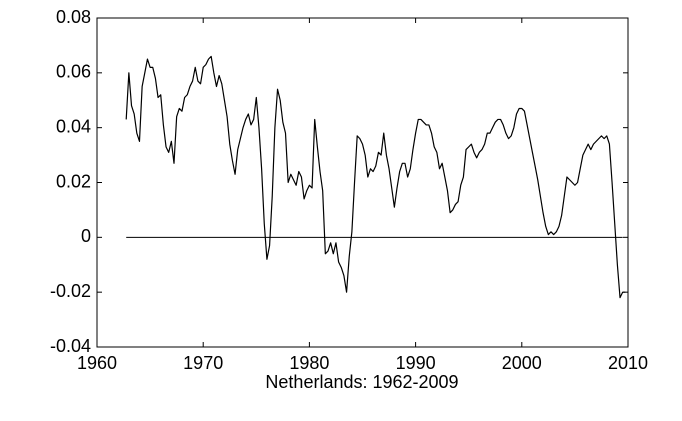 The height and width of the screenshot is (421, 682). Describe the element at coordinates (628, 363) in the screenshot. I see `x-tick-label: 2010` at that location.